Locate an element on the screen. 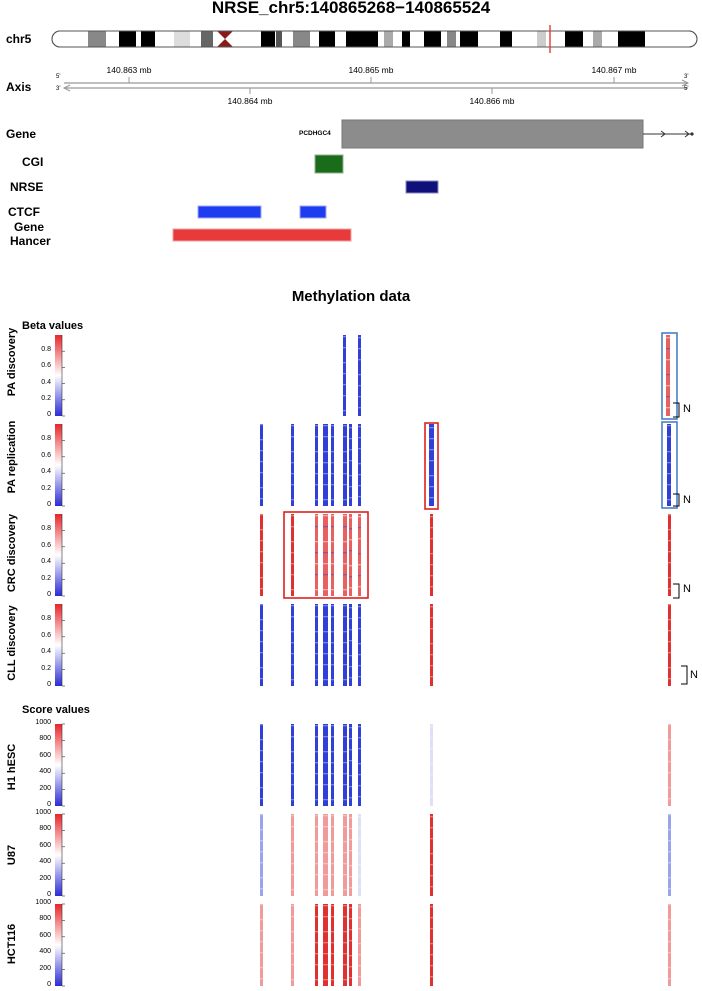  beta-values-title: Beta values is located at coordinates (53, 326).